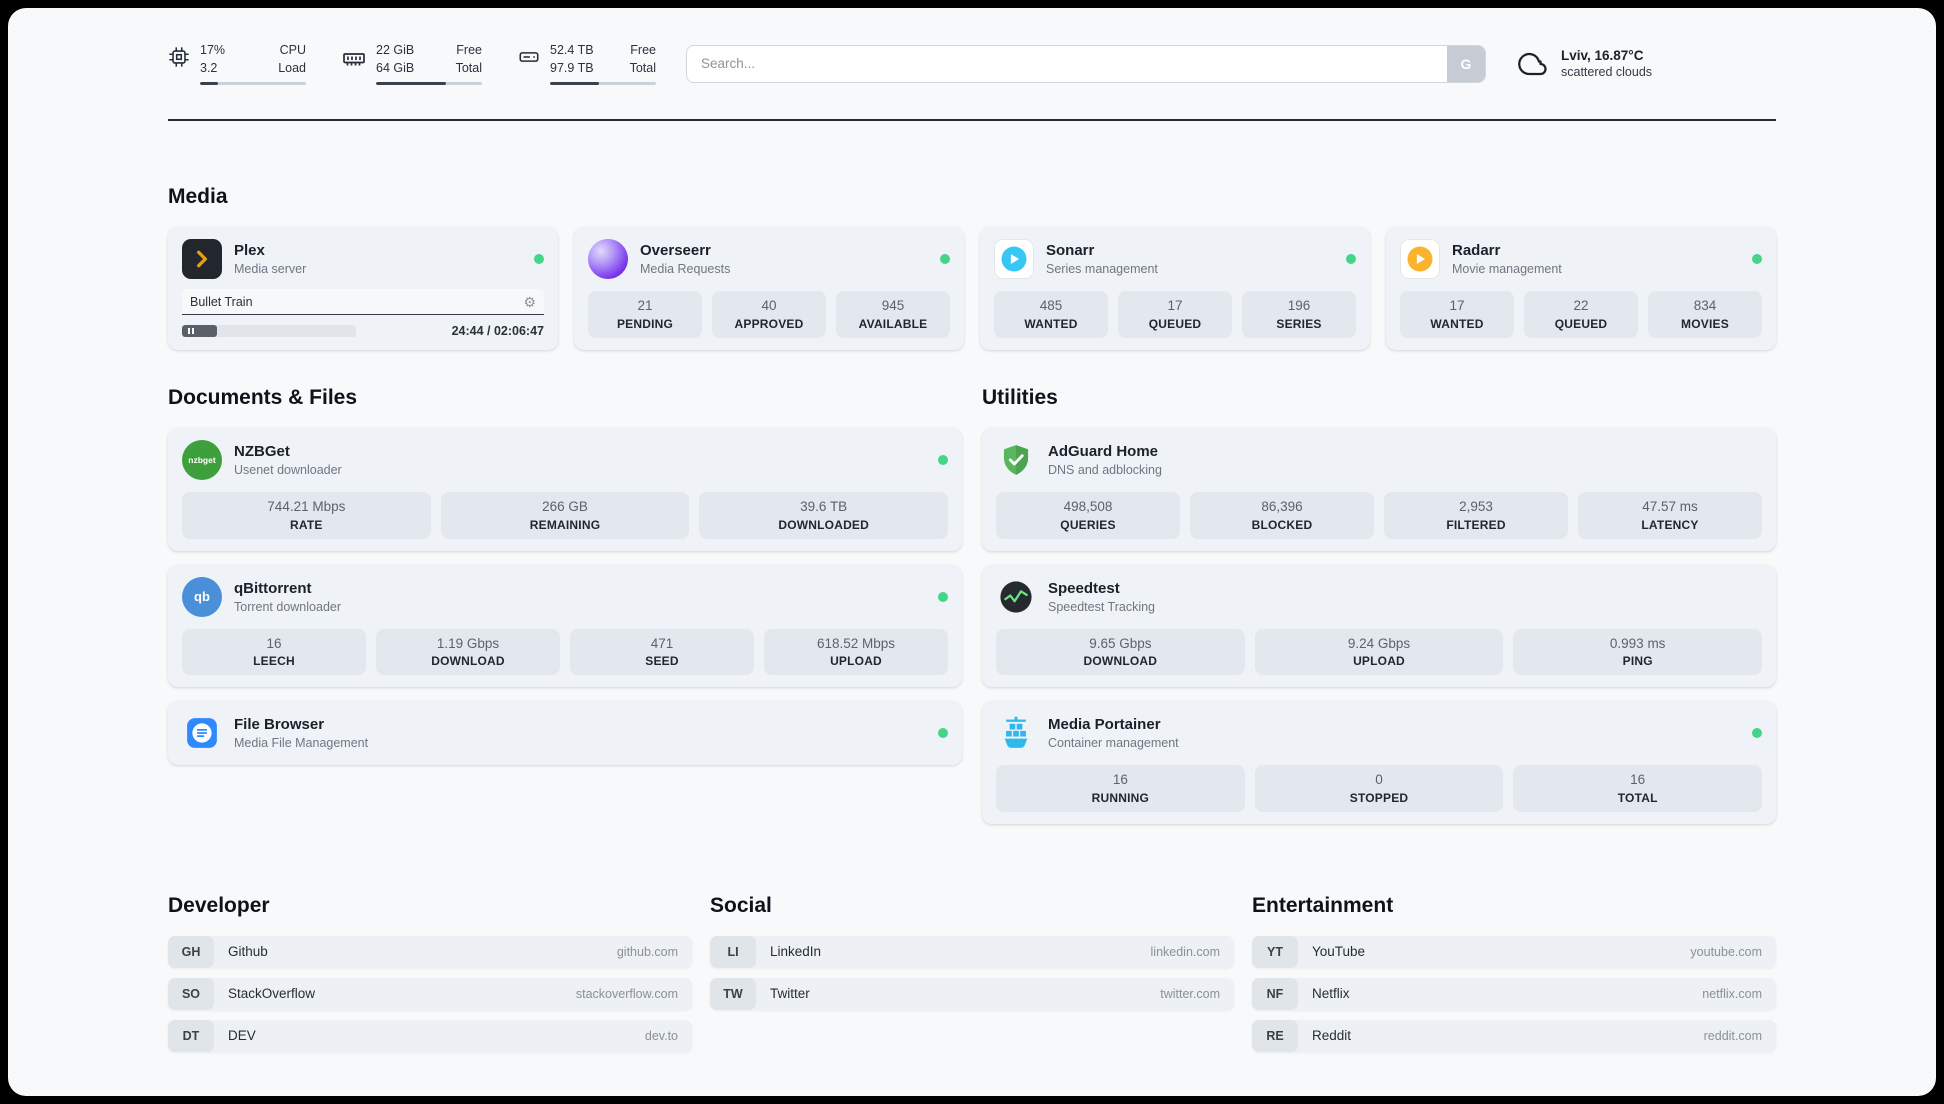  I want to click on stat-label: FILTERED, so click(1476, 524).